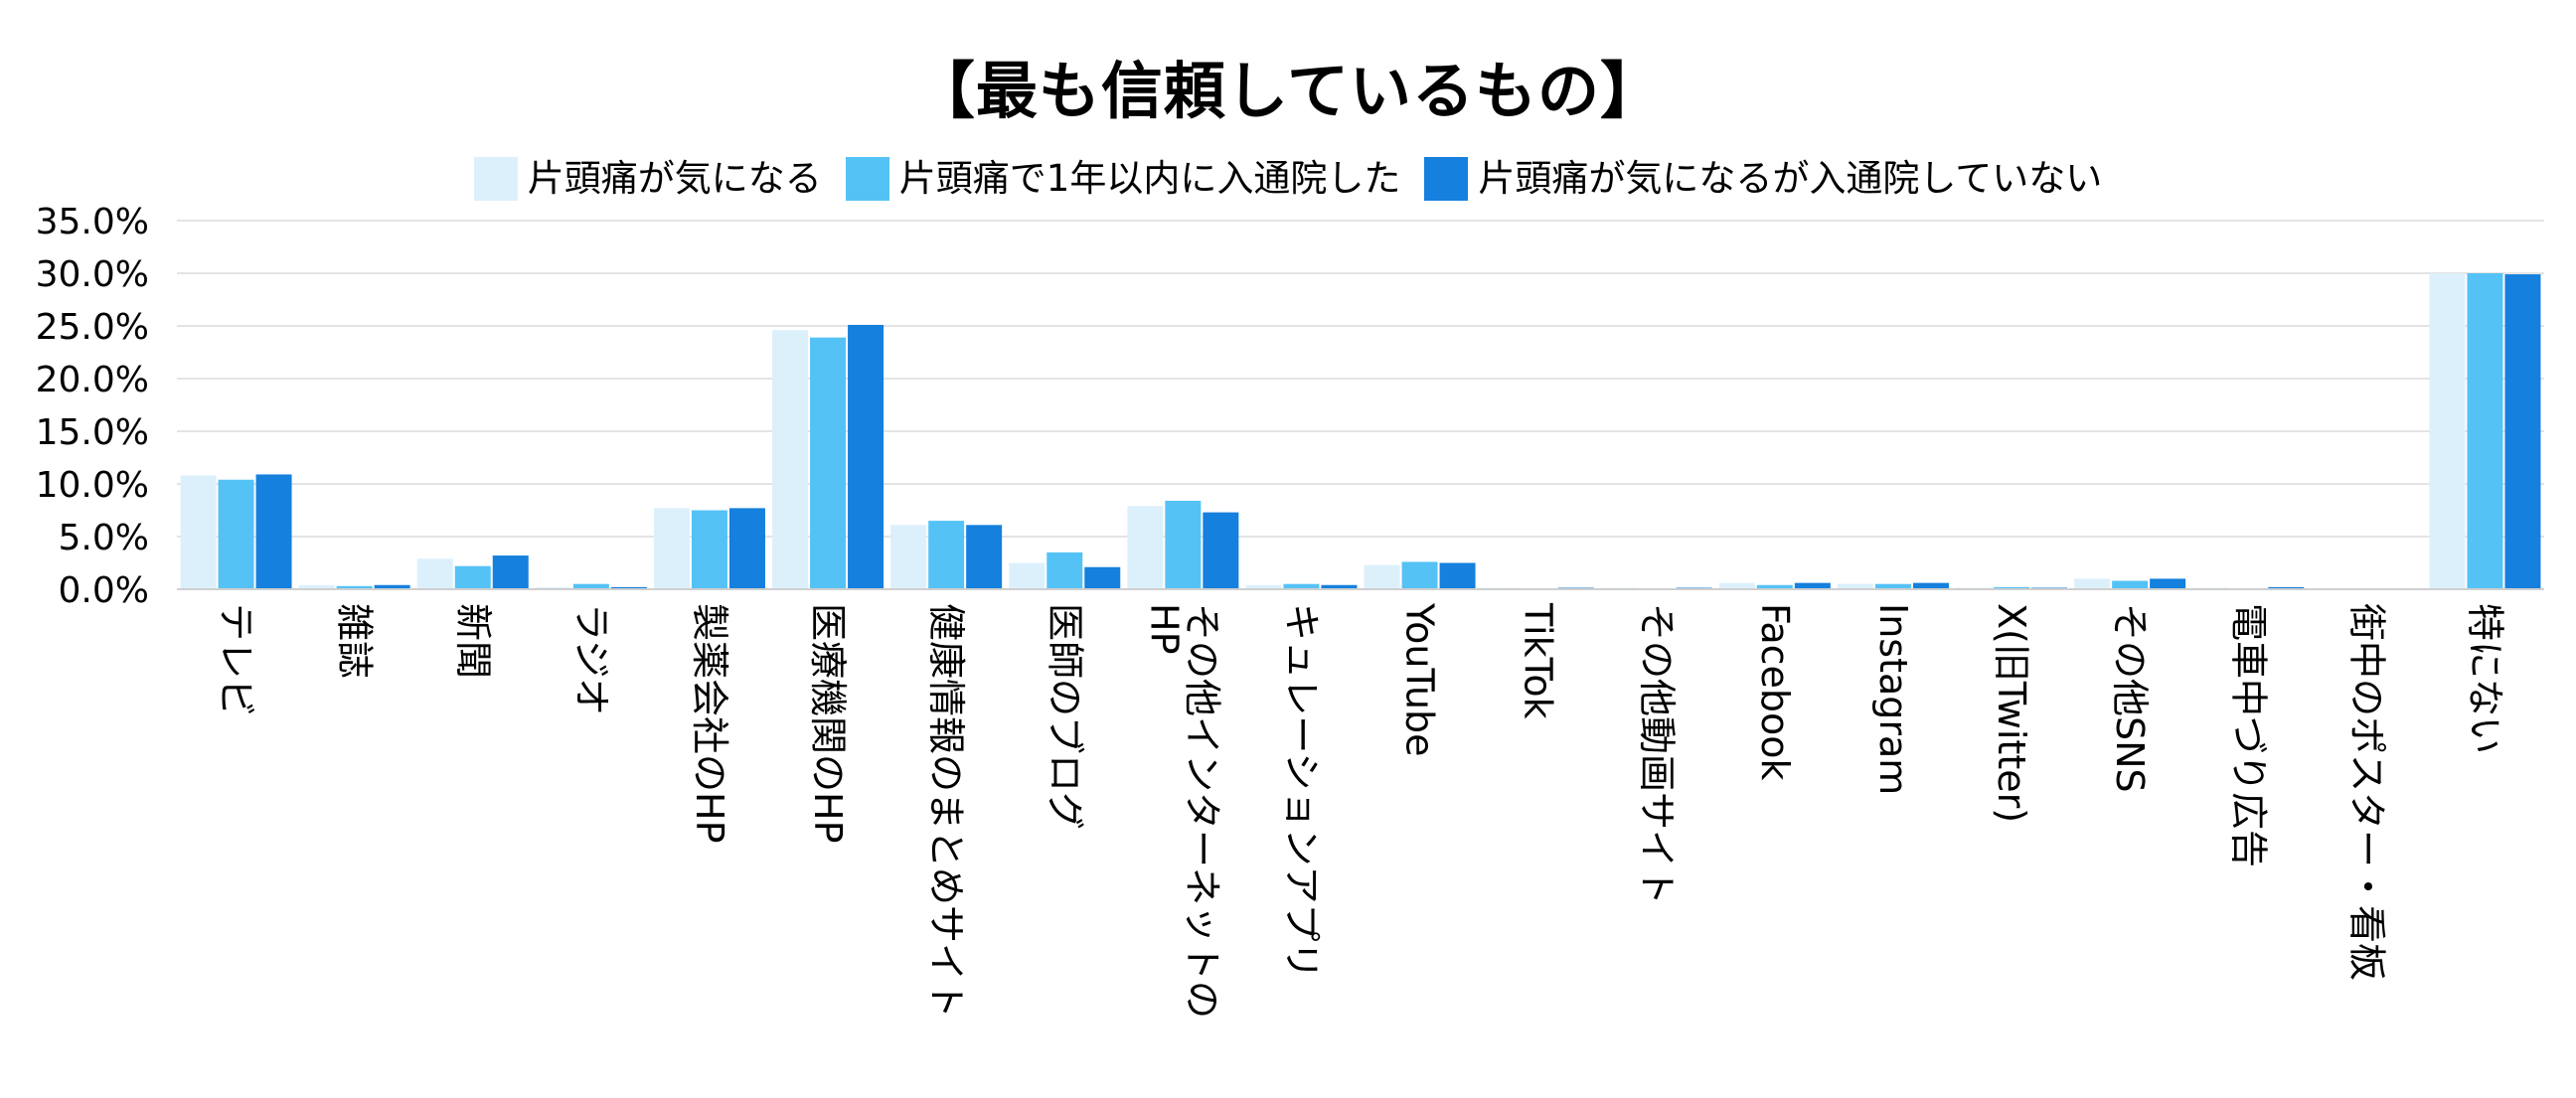  Describe the element at coordinates (92, 380) in the screenshot. I see `y-tick-label: 20.0%` at that location.